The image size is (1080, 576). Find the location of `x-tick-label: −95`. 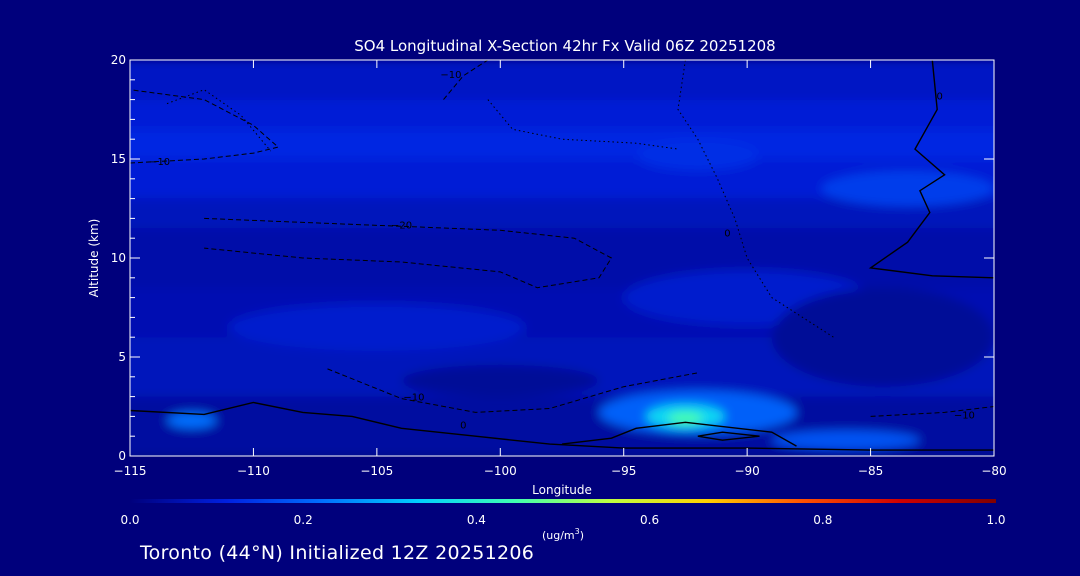

x-tick-label: −95 is located at coordinates (623, 471).